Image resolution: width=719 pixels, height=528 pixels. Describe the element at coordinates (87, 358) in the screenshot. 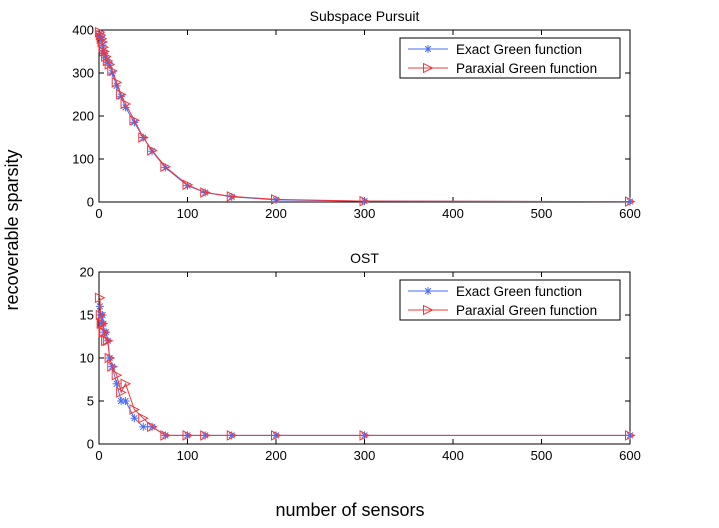

I see `y-tick-label: 10` at that location.